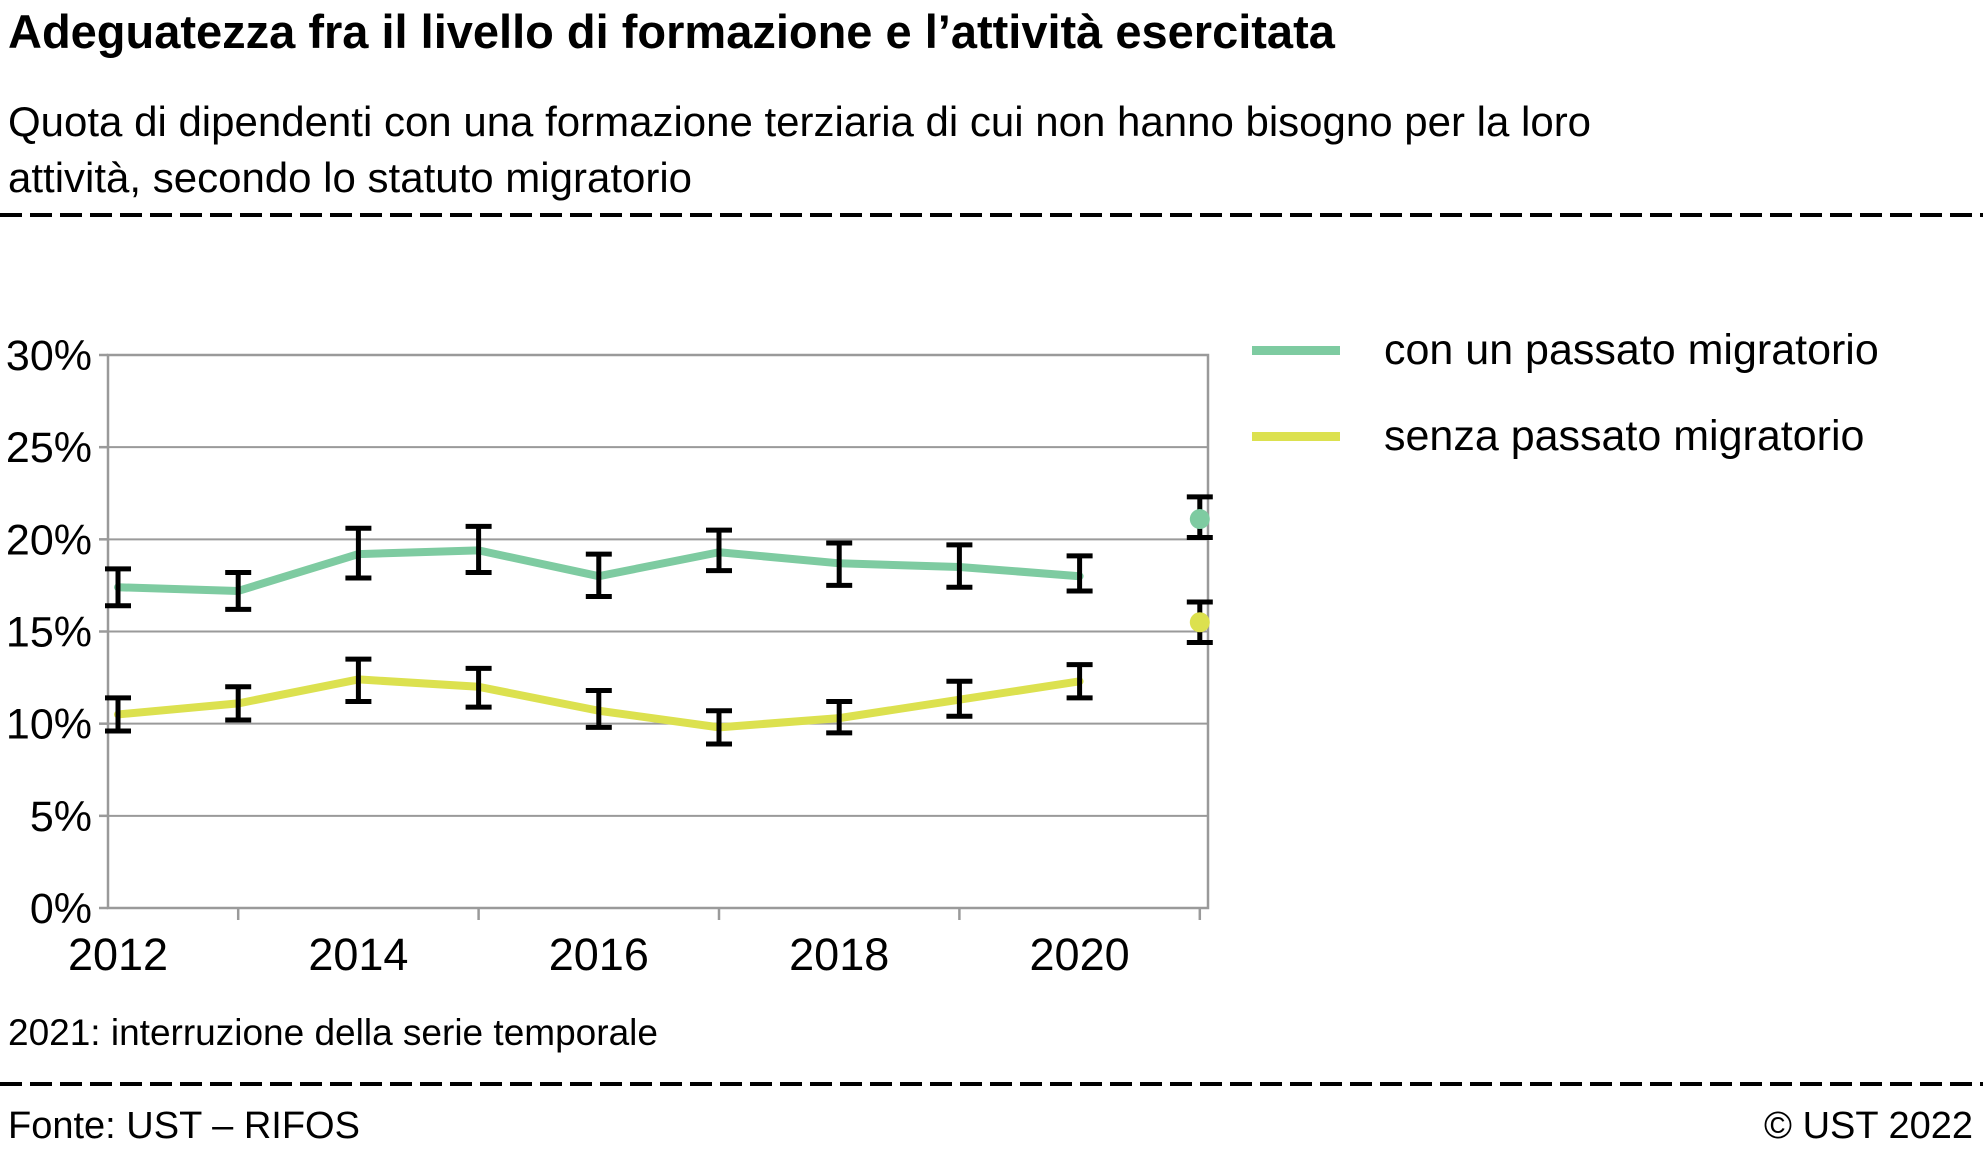  I want to click on svg-text: 2018, so click(839, 954).